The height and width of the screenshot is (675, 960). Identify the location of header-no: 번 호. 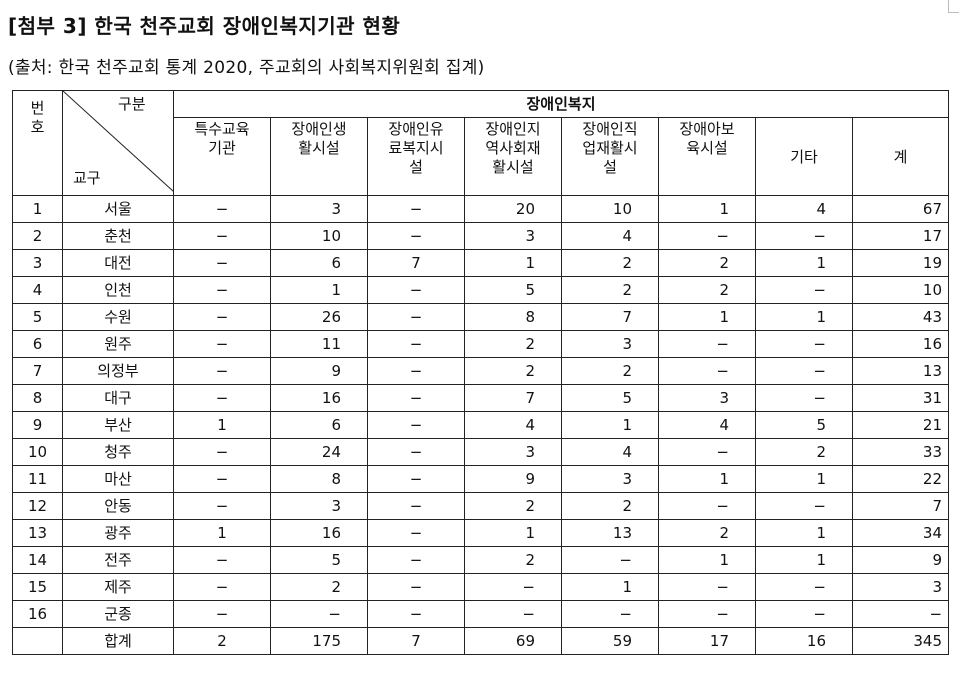
(38, 143).